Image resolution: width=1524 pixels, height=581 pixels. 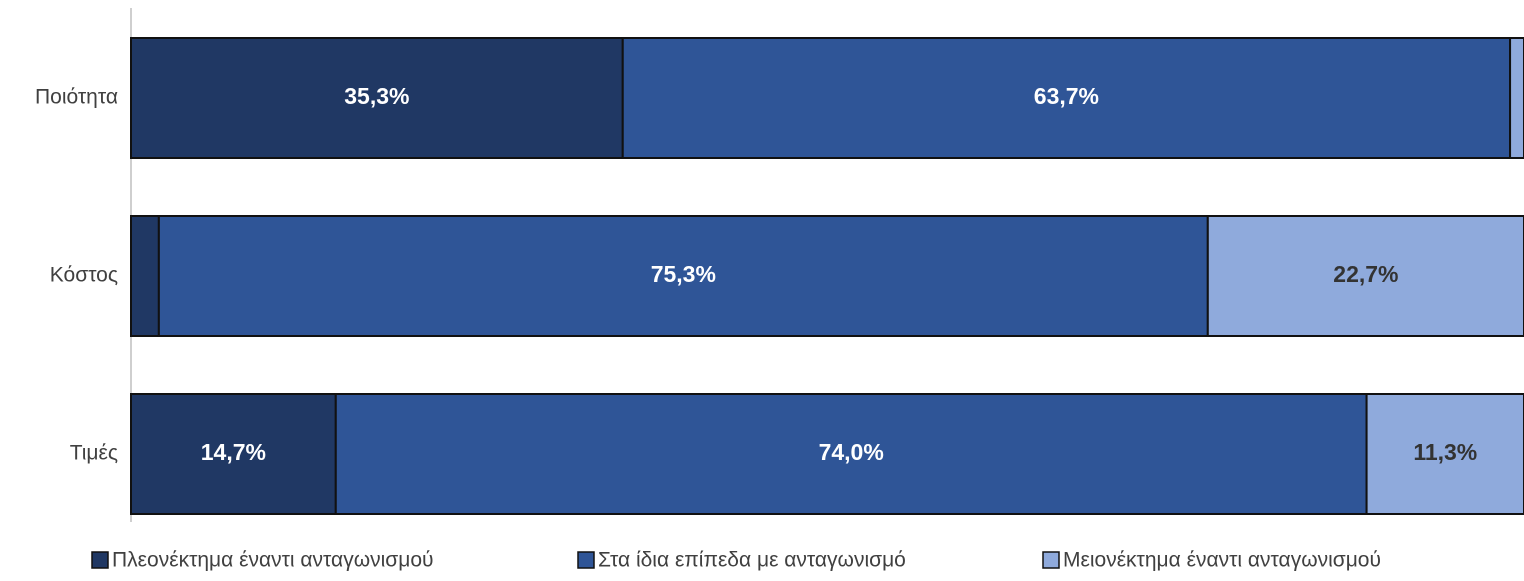 I want to click on legend-label: Πλεονέκτημα έναντι ανταγωνισμού, so click(x=272, y=560).